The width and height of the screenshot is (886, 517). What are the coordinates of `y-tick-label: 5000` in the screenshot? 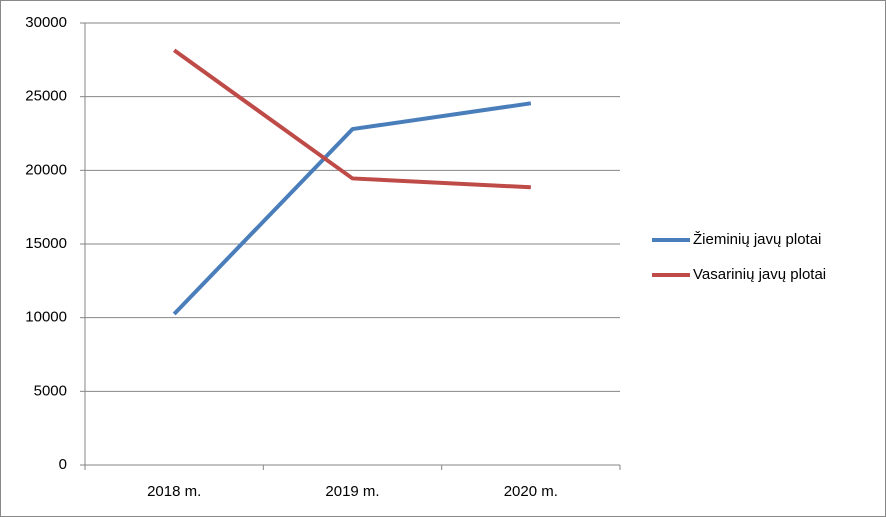 It's located at (50, 390).